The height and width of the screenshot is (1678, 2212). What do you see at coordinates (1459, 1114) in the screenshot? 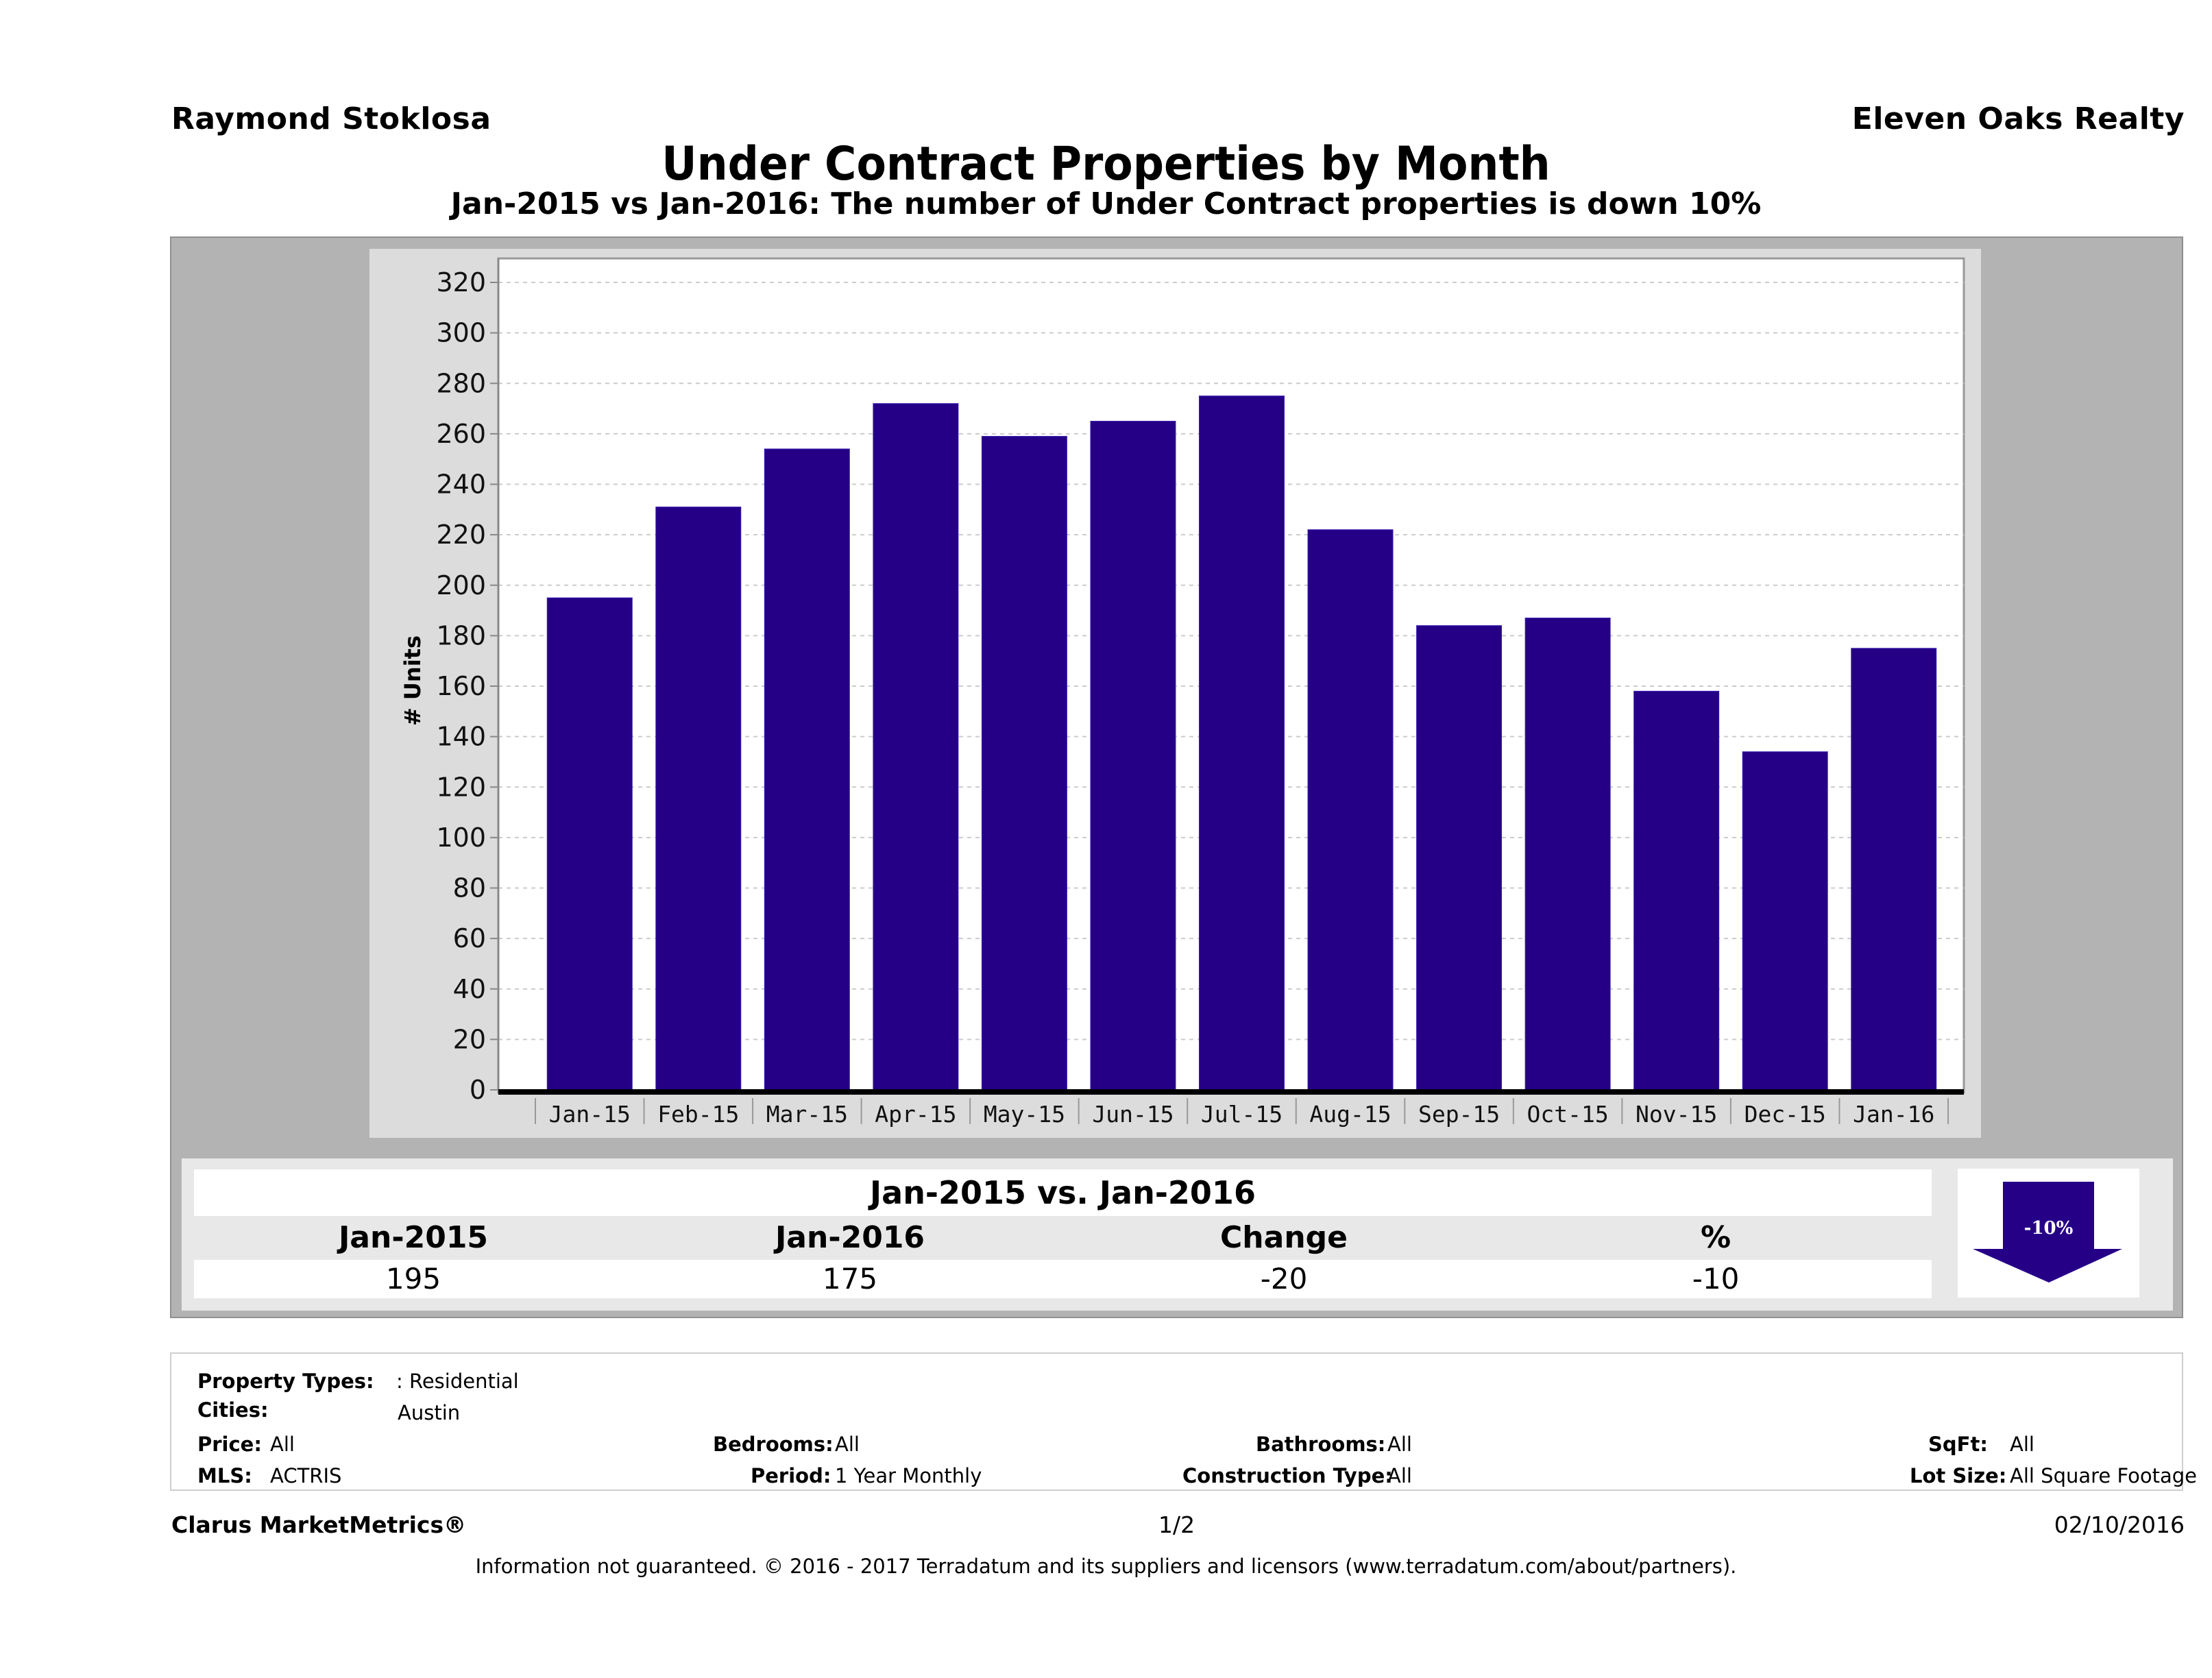
I see `x-tick-label: Sep-15` at bounding box center [1459, 1114].